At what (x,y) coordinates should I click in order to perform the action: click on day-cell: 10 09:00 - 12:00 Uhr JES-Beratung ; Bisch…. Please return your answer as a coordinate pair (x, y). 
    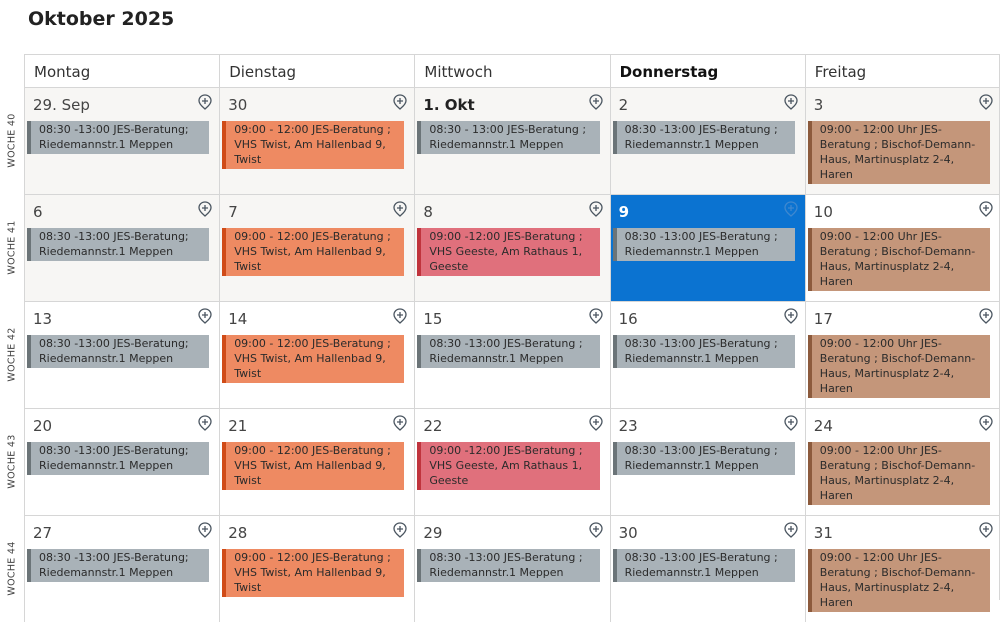
    Looking at the image, I should click on (902, 247).